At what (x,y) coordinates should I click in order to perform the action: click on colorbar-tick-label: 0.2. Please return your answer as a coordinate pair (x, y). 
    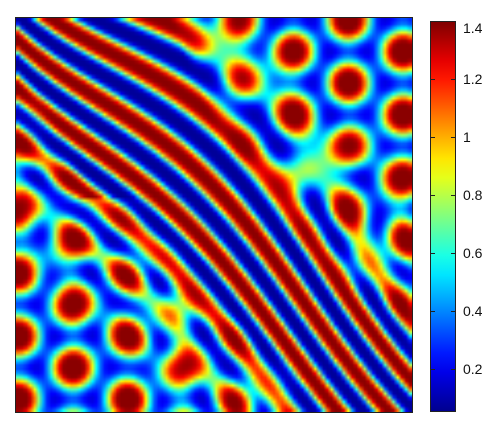
    Looking at the image, I should click on (473, 368).